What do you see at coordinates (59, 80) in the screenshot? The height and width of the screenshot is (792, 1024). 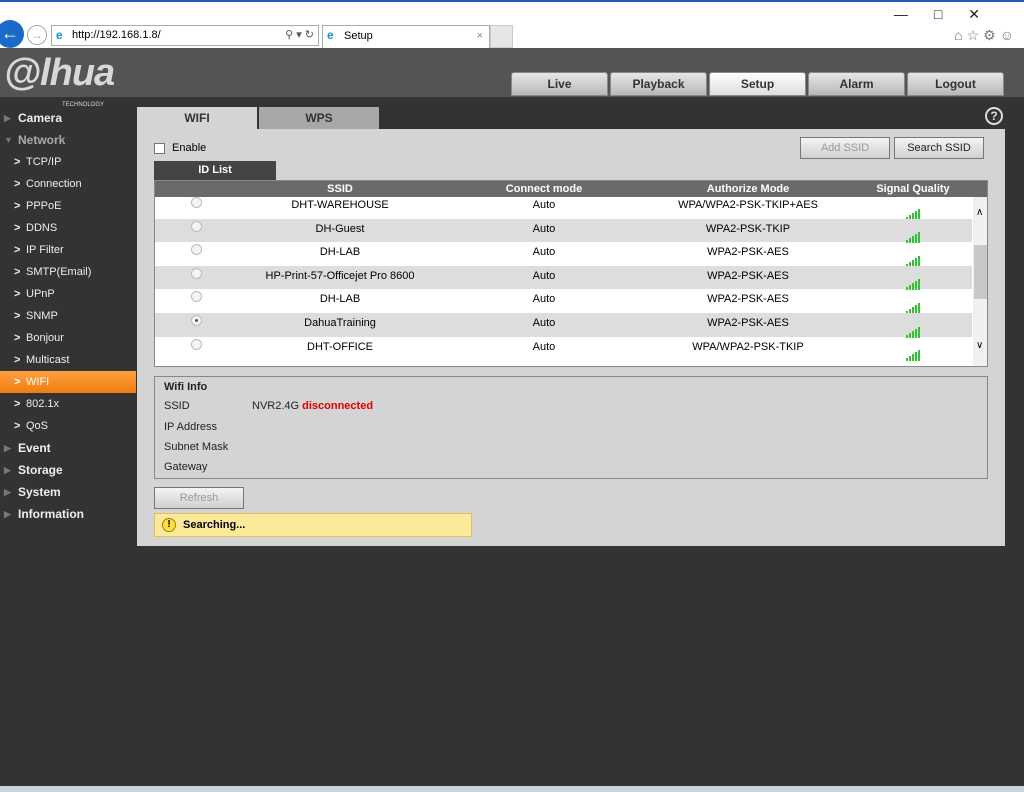 I see `dahua-logo: @lhua TECHNOLOGY` at bounding box center [59, 80].